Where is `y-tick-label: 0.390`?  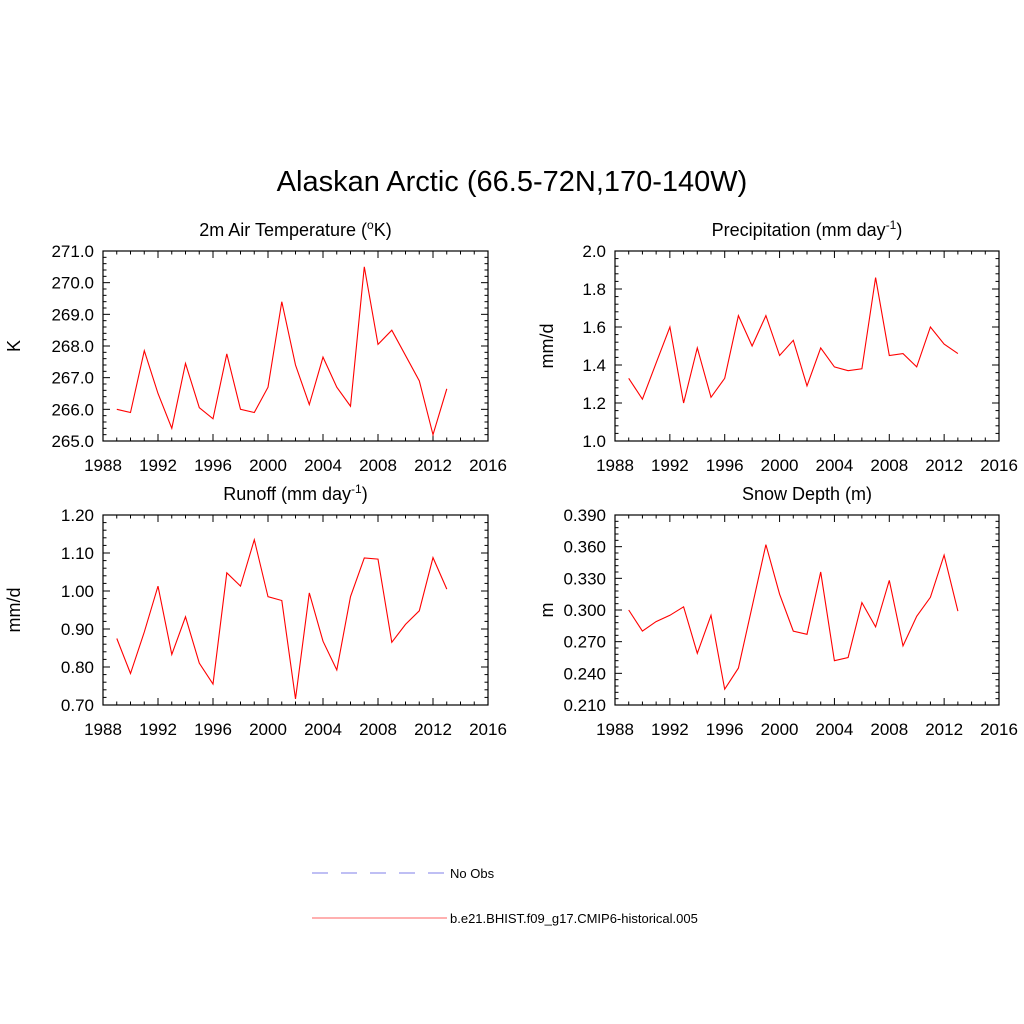 y-tick-label: 0.390 is located at coordinates (584, 515).